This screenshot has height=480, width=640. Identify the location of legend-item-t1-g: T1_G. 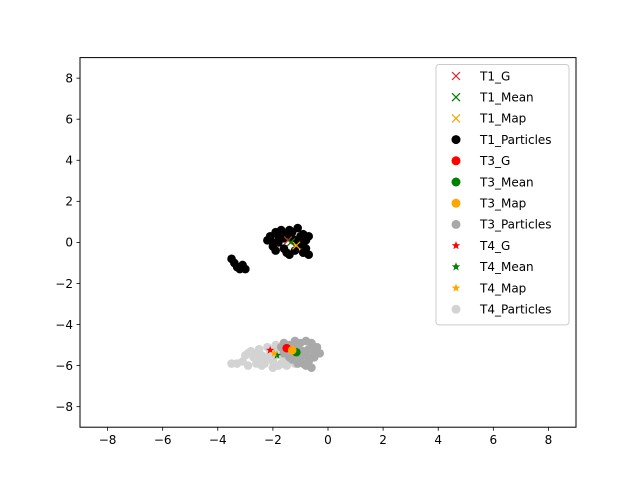
(480, 76).